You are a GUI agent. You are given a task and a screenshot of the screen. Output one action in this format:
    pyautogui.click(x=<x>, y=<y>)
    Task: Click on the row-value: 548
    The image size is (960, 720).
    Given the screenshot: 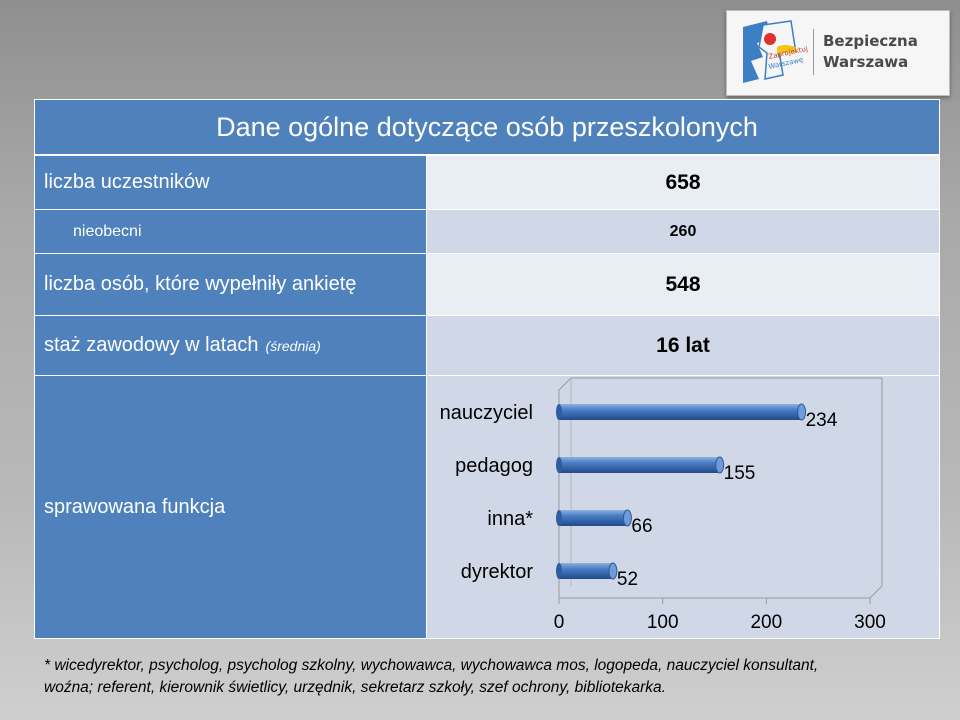 What is the action you would take?
    pyautogui.click(x=683, y=284)
    